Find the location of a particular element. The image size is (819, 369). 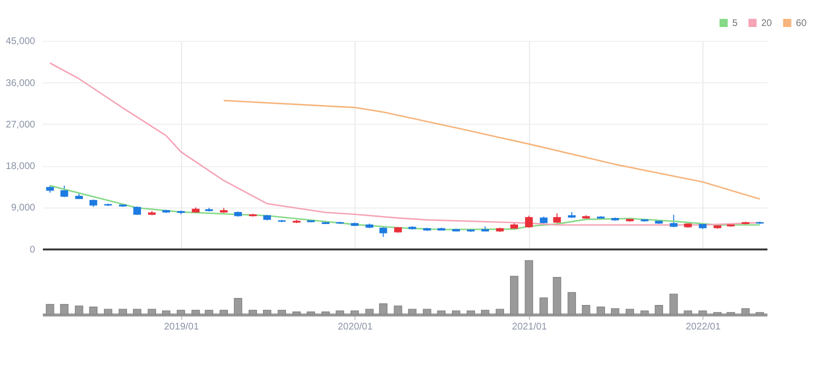

y-tick-label: 9,000 is located at coordinates (23, 208).